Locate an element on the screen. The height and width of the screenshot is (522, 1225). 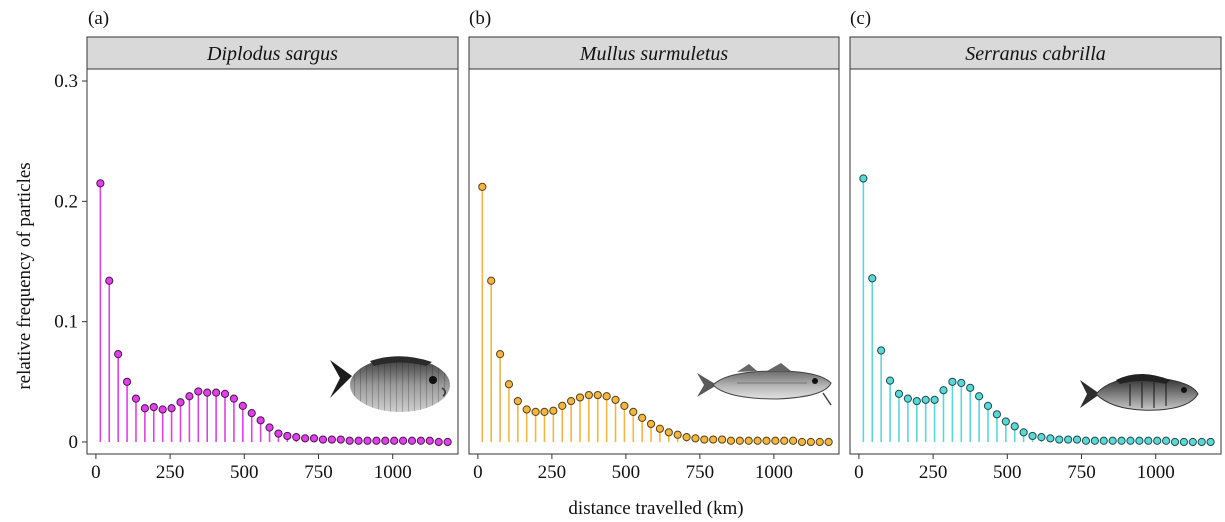
strip-title: Diplodus sargus is located at coordinates (272, 54).